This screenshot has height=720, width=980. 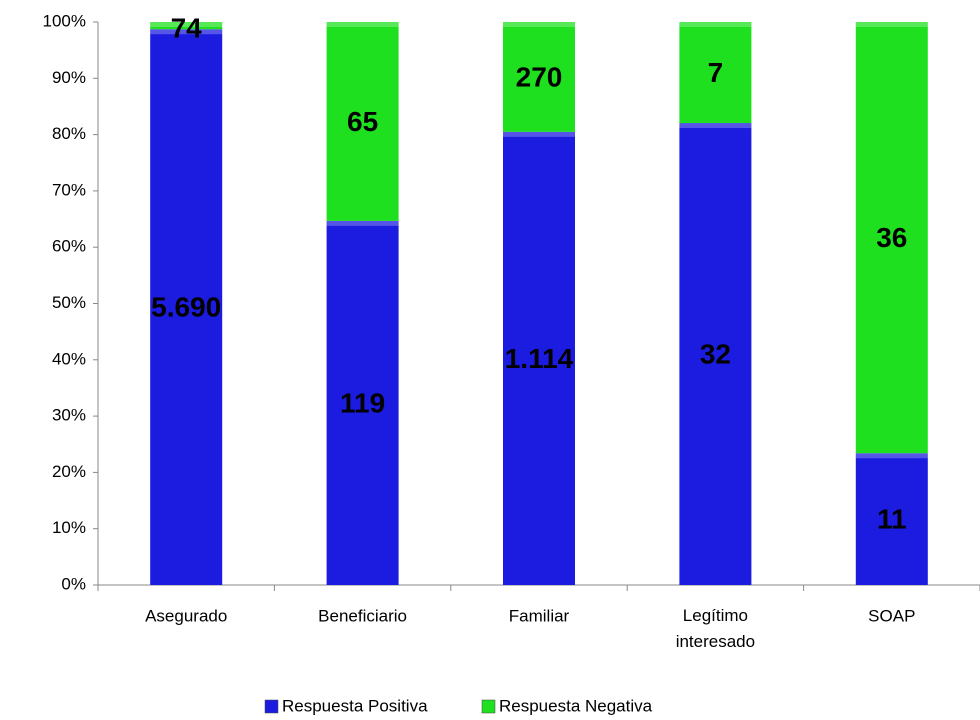 I want to click on data-label: 74, so click(x=187, y=27).